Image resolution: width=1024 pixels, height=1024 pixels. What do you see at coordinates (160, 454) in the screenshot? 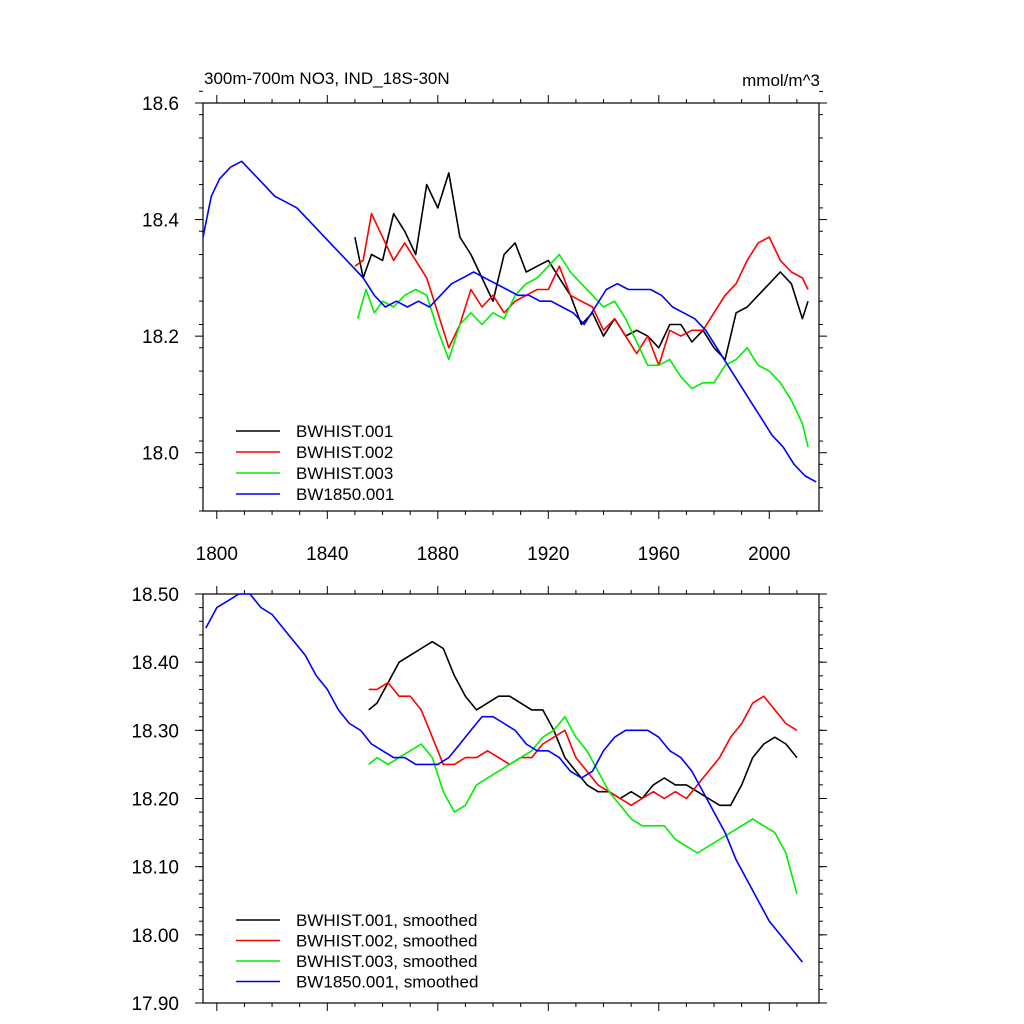
I see `y-tick-label: 18.0` at bounding box center [160, 454].